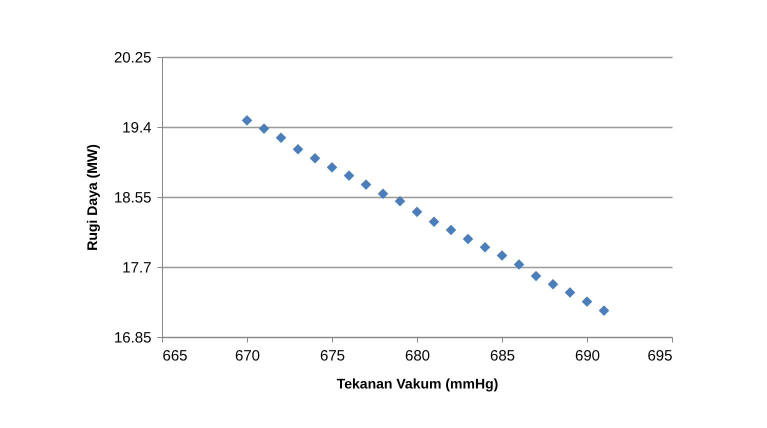 This screenshot has height=428, width=767. I want to click on x-tick-label: 685, so click(503, 356).